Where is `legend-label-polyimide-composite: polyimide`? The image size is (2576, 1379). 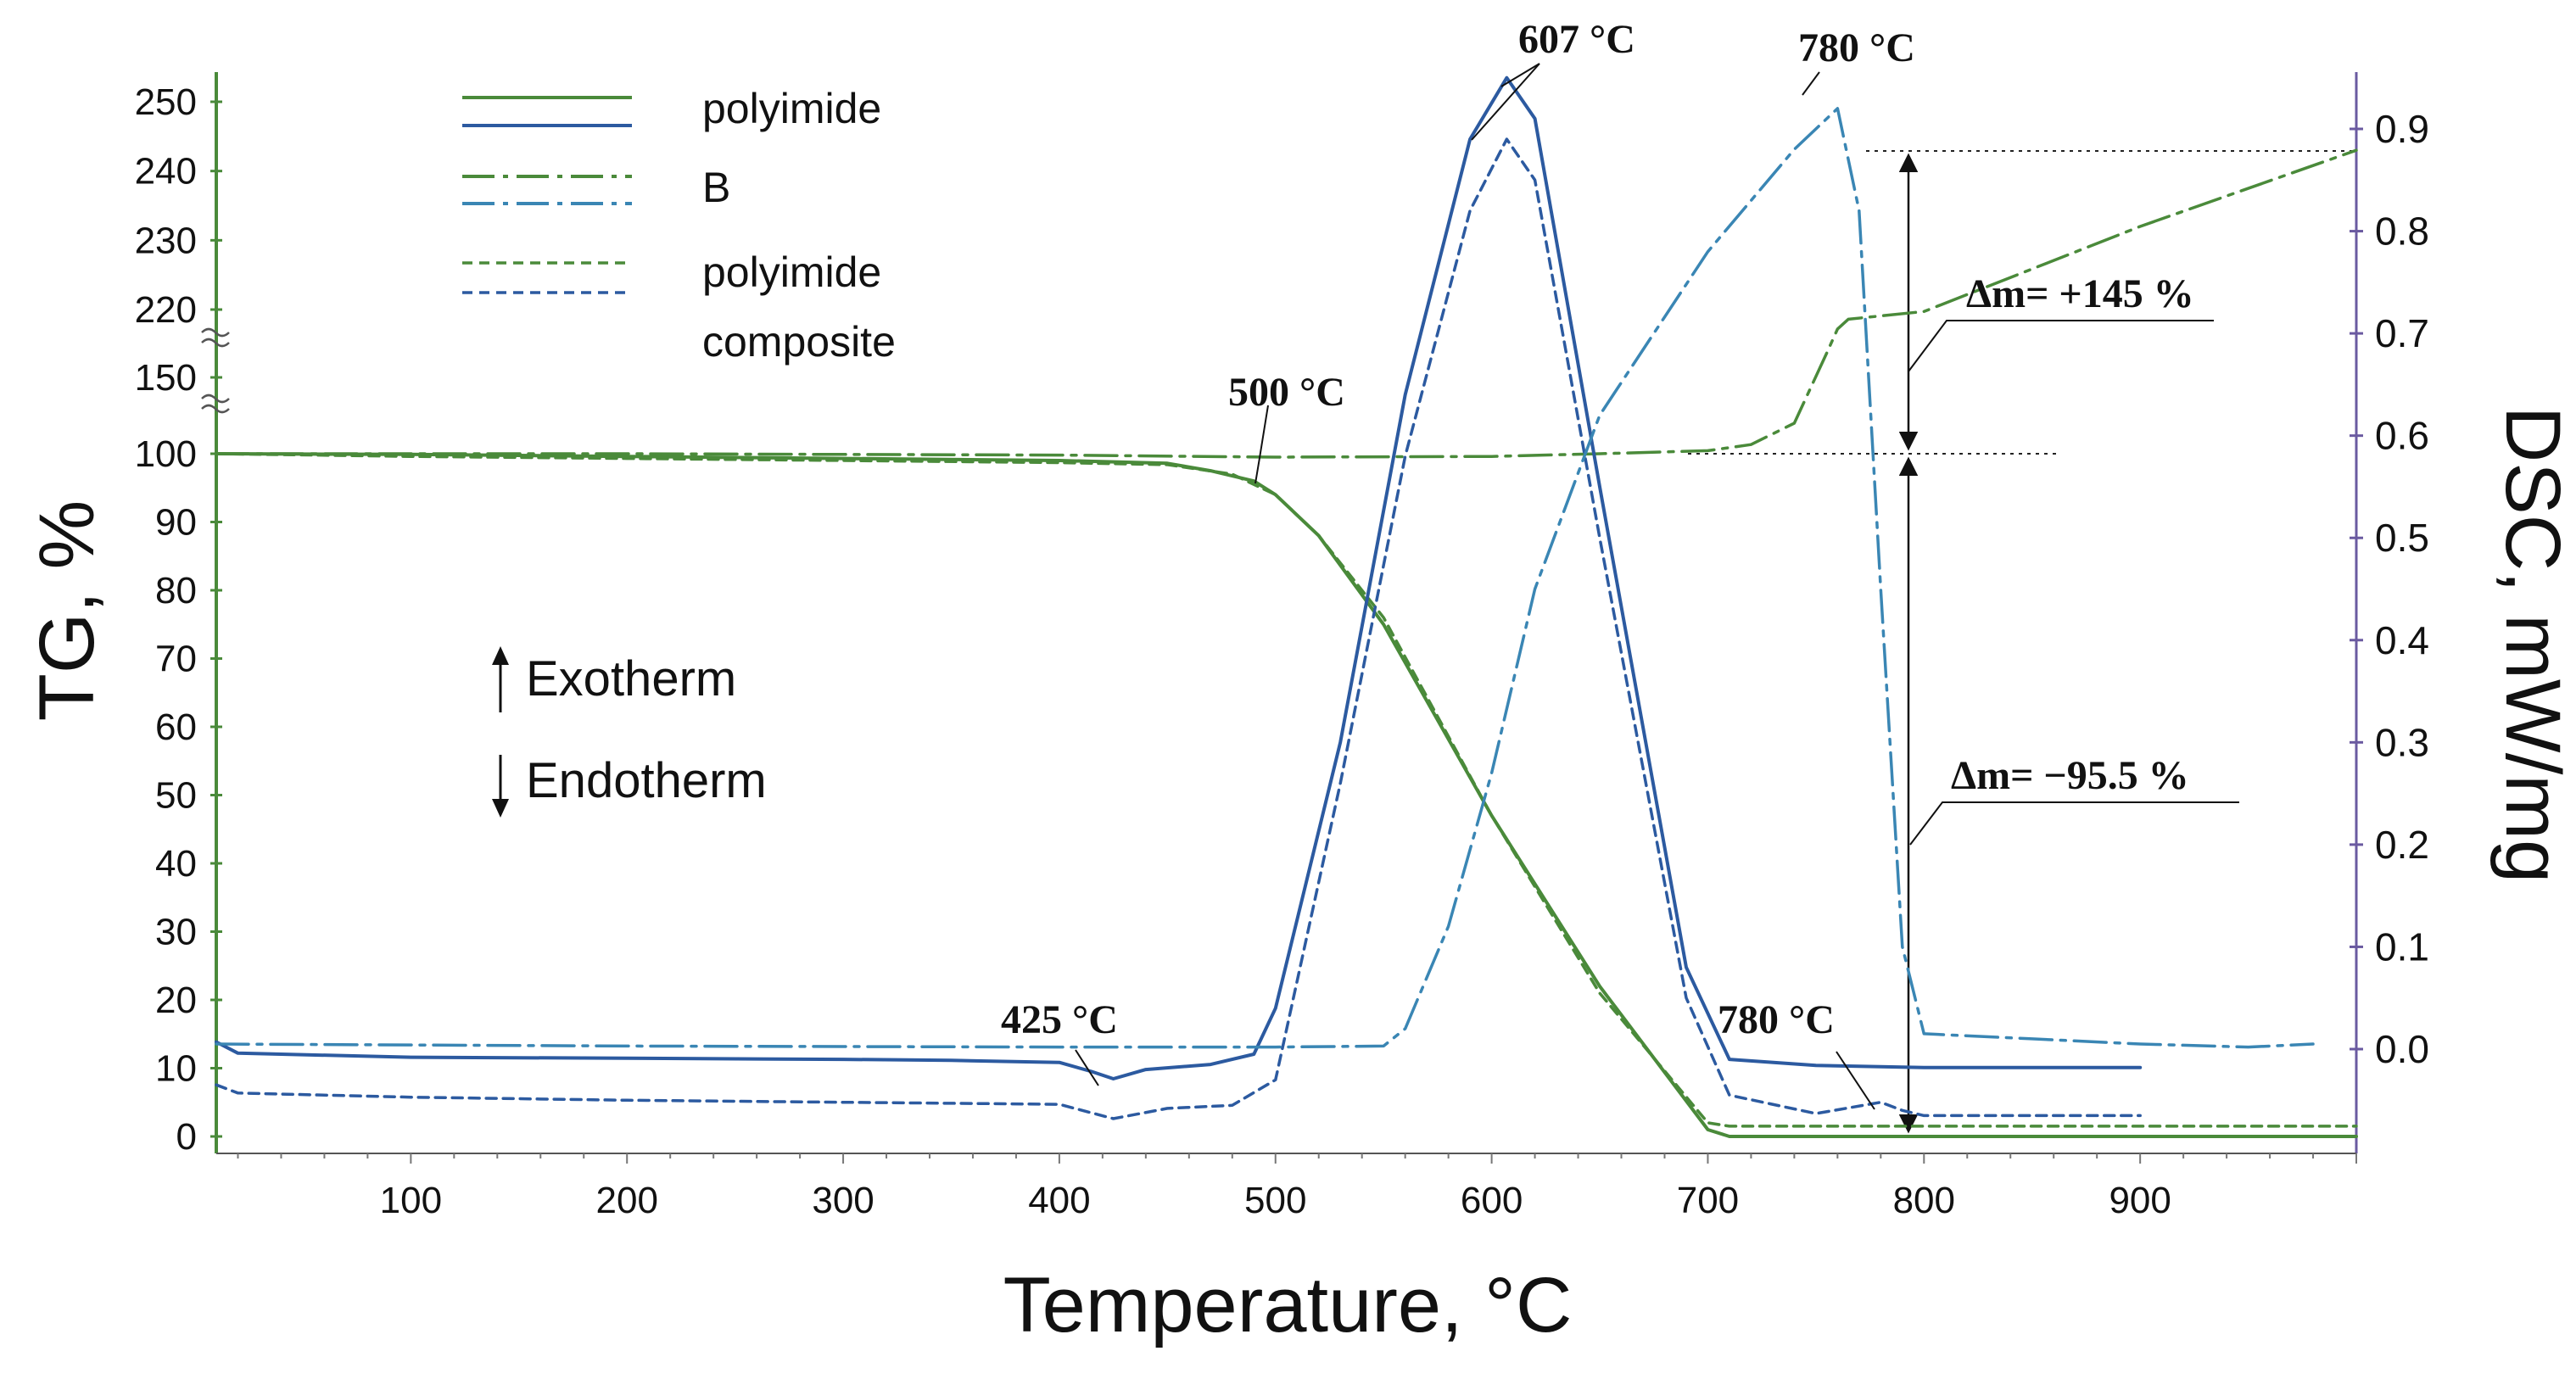 legend-label-polyimide-composite: polyimide is located at coordinates (791, 272).